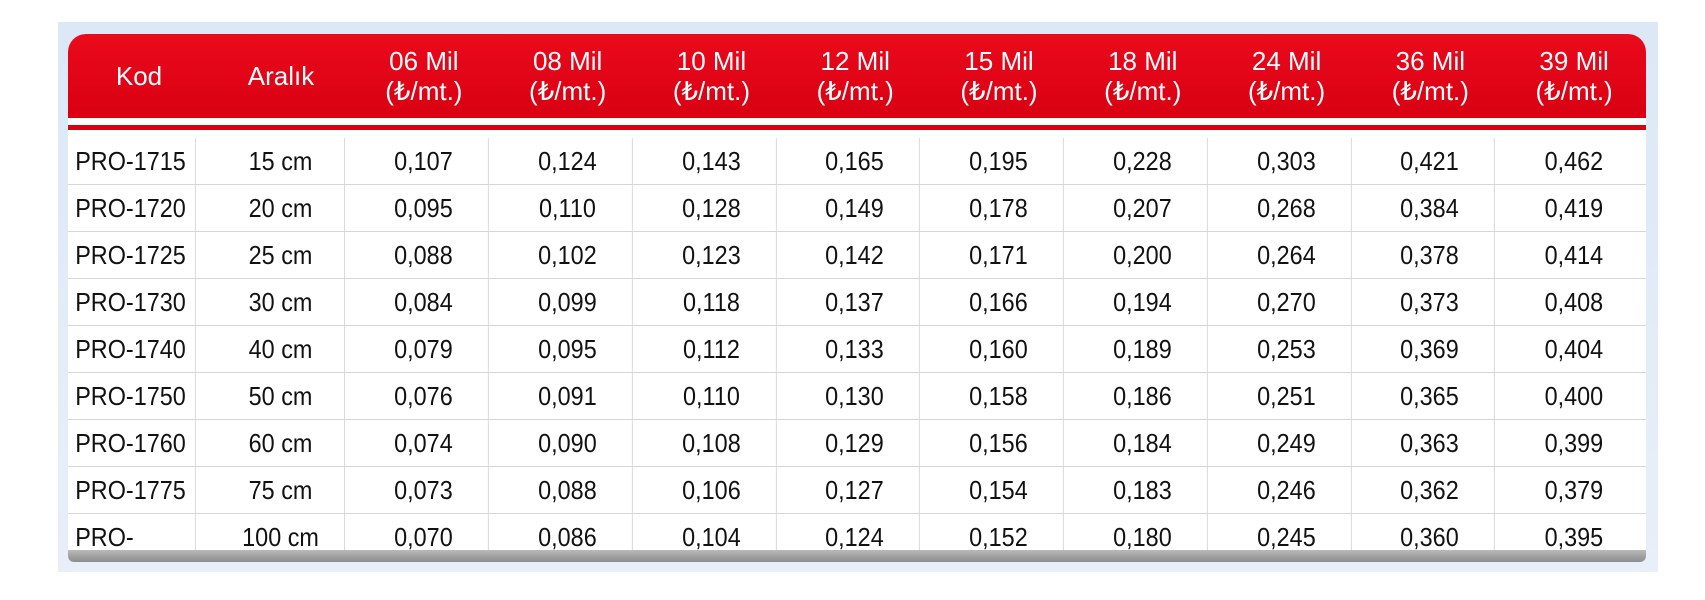 The width and height of the screenshot is (1705, 600). What do you see at coordinates (424, 537) in the screenshot?
I see `price-cell: 0,070` at bounding box center [424, 537].